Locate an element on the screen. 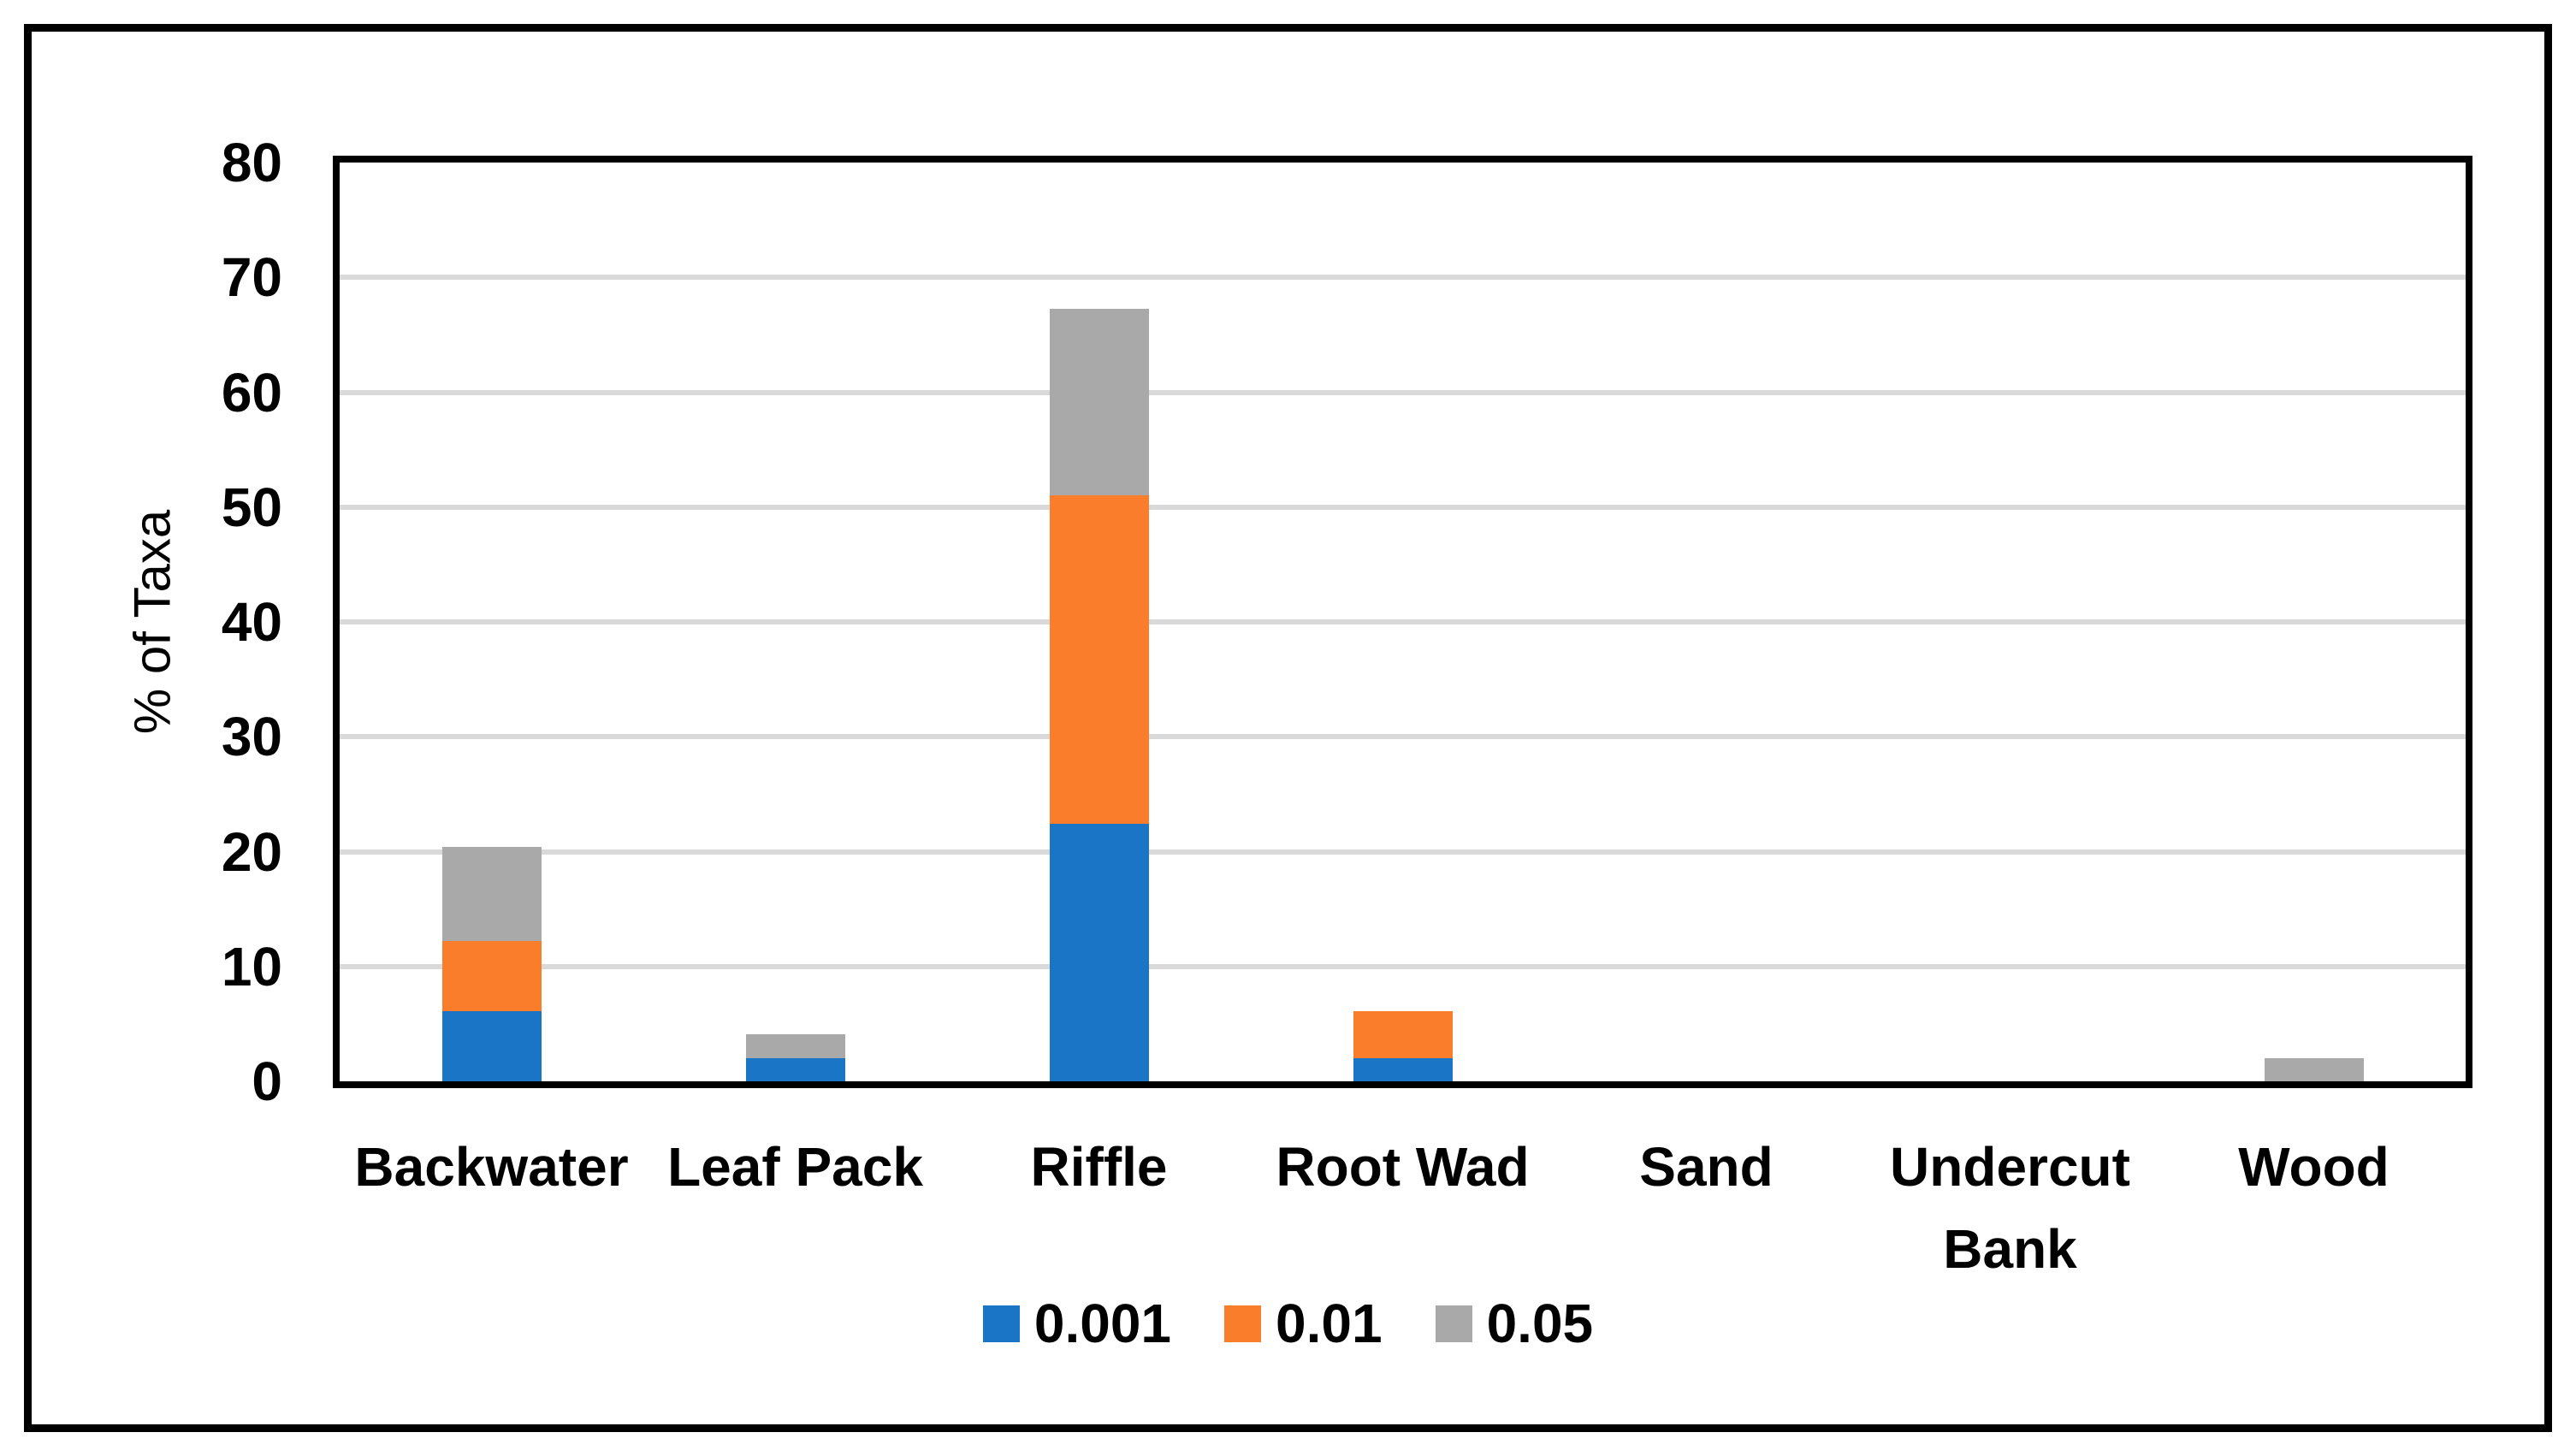 This screenshot has width=2576, height=1456. legend-item-0.05: 0.05 is located at coordinates (1515, 1323).